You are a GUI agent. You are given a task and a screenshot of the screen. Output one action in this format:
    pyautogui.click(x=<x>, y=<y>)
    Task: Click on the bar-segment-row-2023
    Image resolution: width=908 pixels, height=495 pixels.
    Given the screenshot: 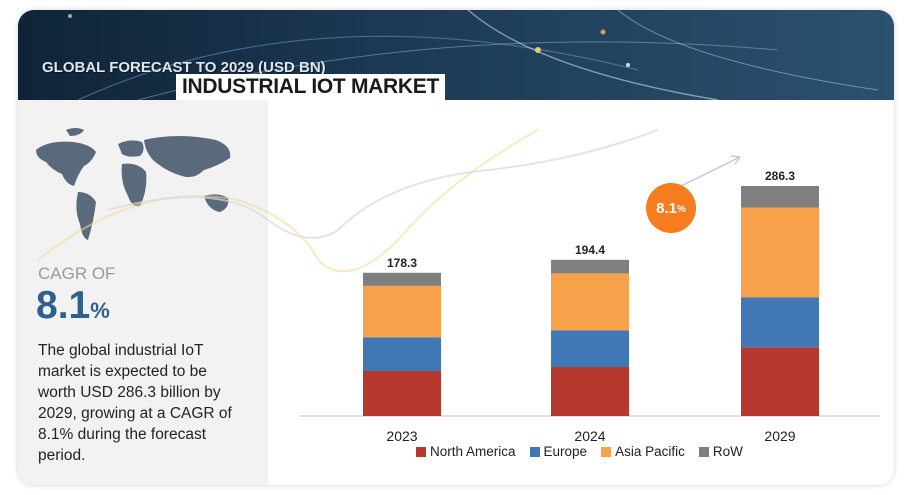 What is the action you would take?
    pyautogui.click(x=402, y=279)
    